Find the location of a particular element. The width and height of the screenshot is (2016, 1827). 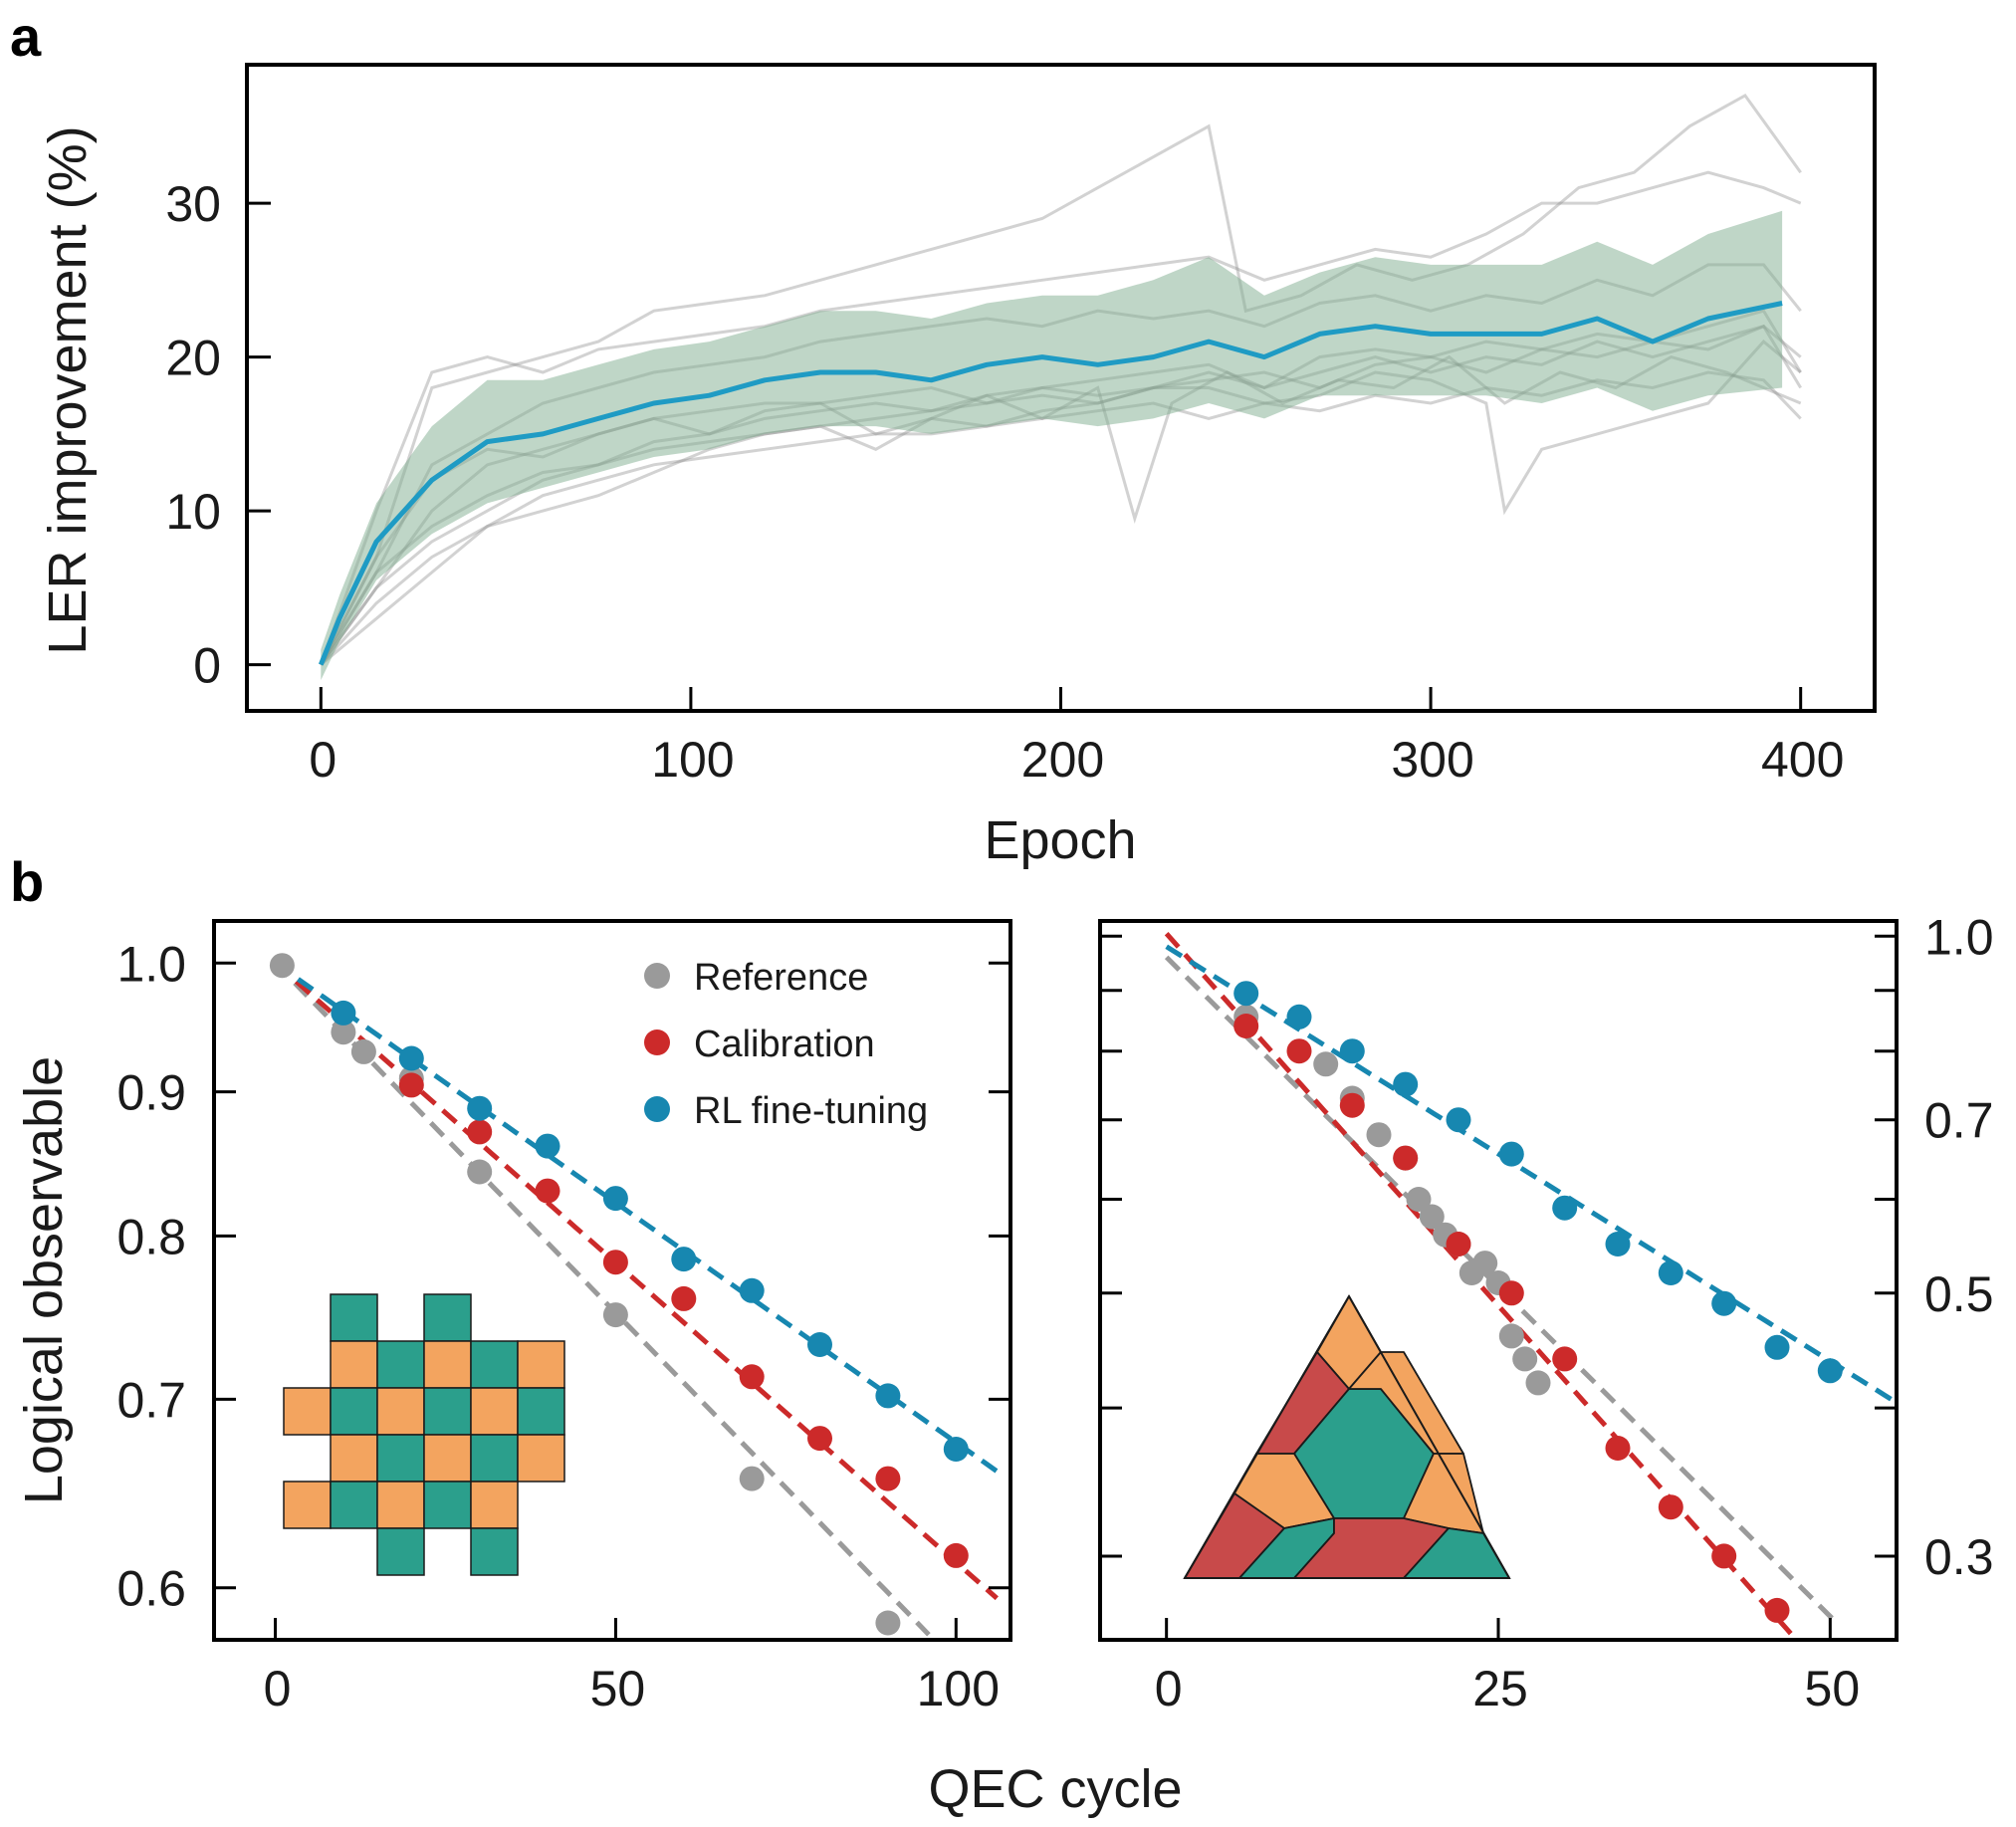

x-tick-label: 100 is located at coordinates (692, 760).